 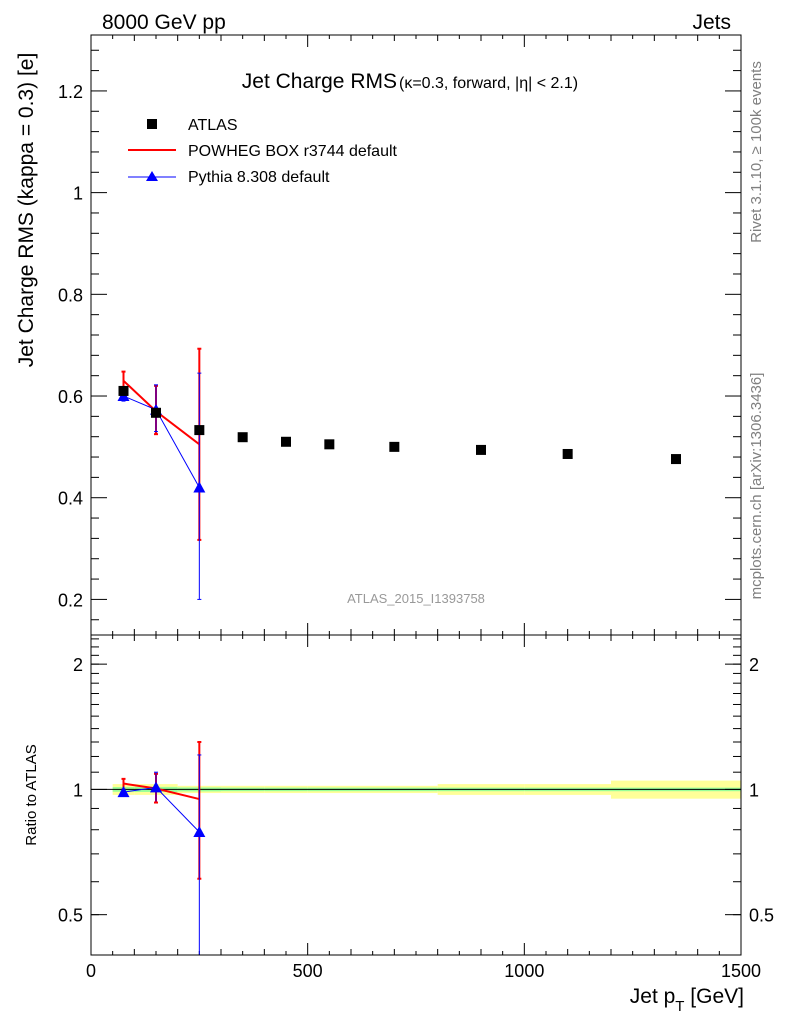 What do you see at coordinates (308, 971) in the screenshot?
I see `x-tick-label: 500` at bounding box center [308, 971].